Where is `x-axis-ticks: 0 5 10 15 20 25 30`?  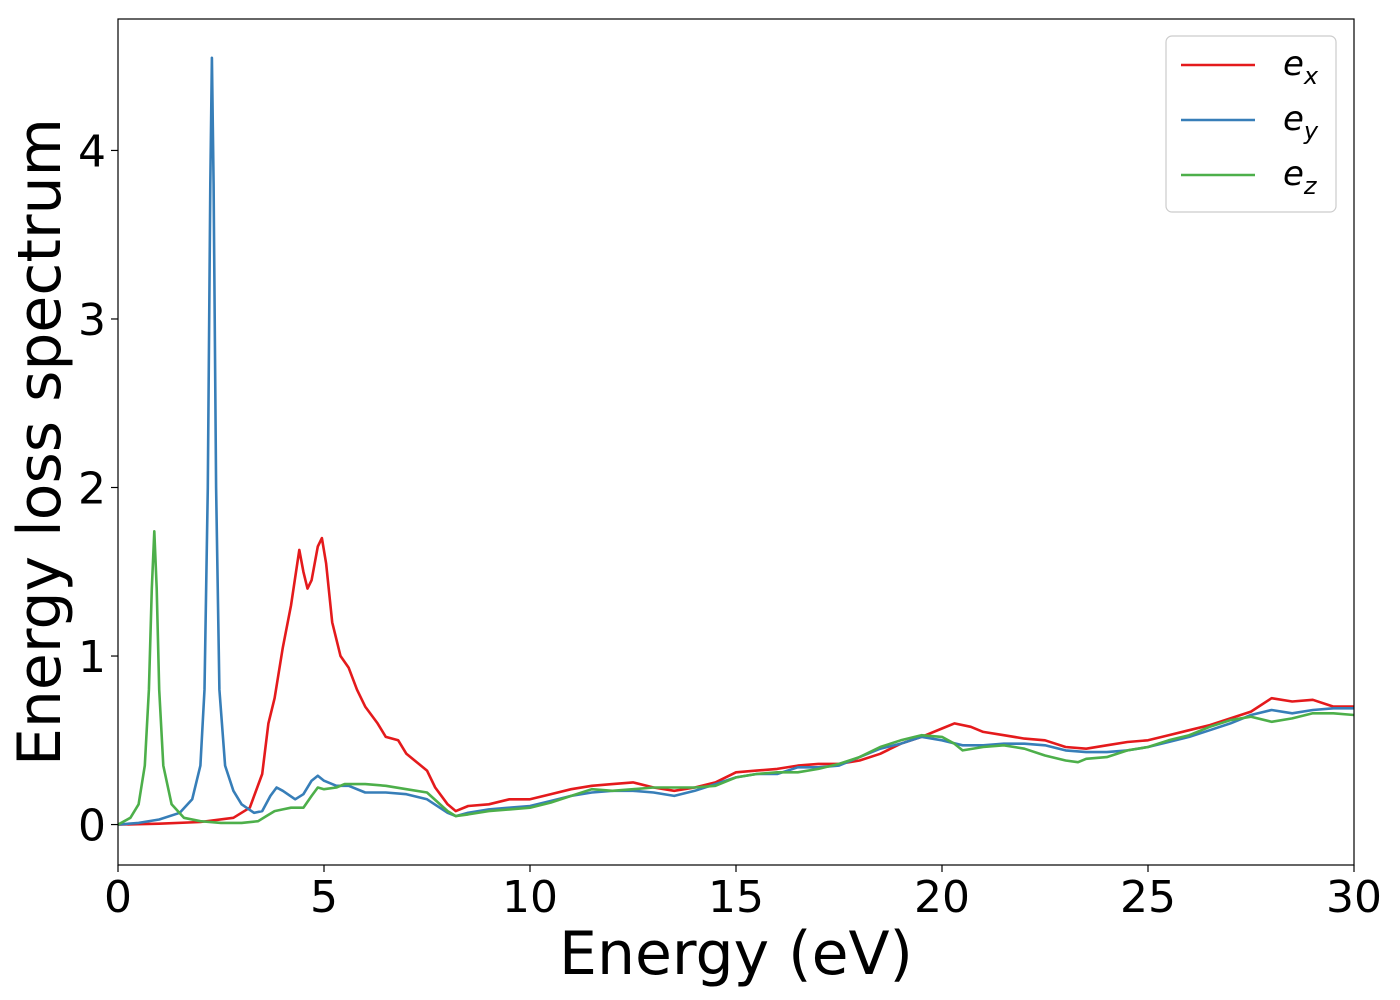 x-axis-ticks: 0 5 10 15 20 25 30 is located at coordinates (743, 894).